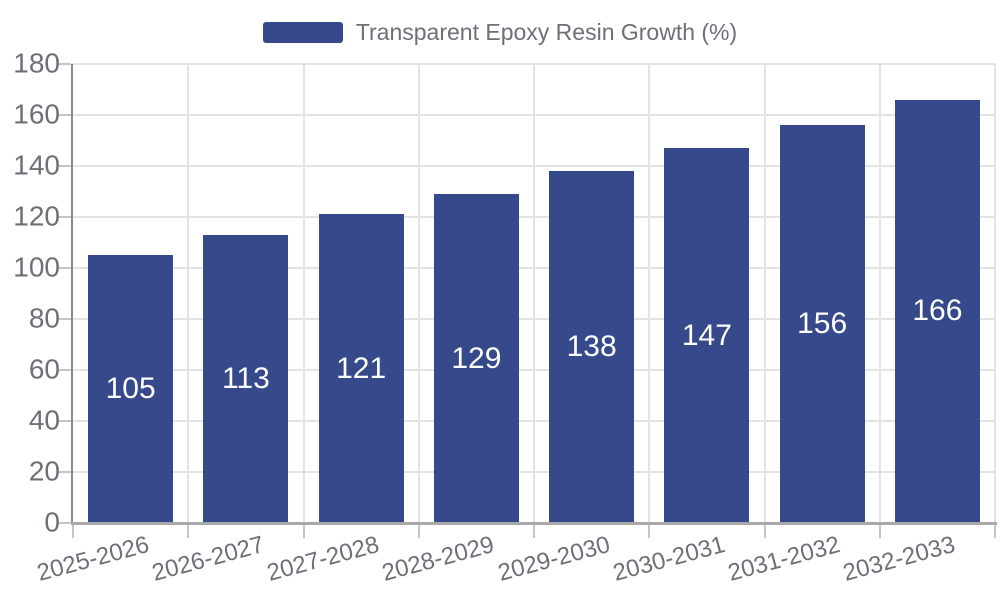  I want to click on bar-value-label: 105, so click(130, 389).